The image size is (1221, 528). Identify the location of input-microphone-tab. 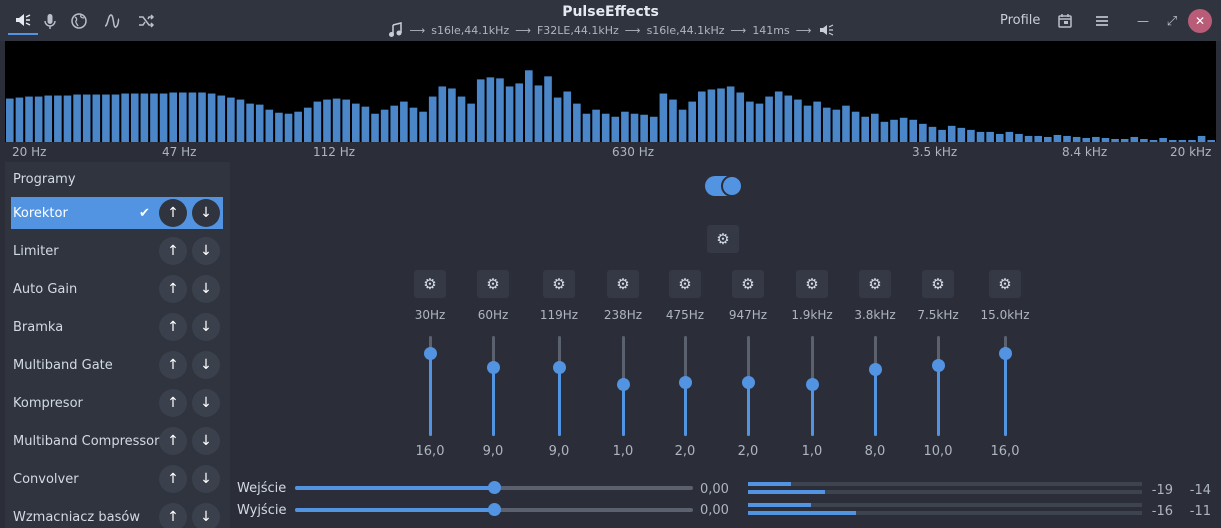
(50, 21).